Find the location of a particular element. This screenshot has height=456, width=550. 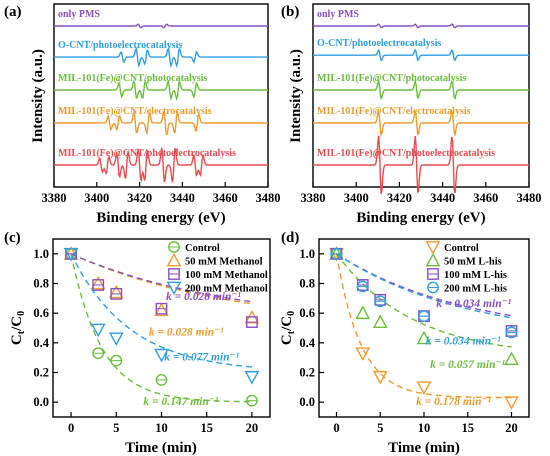

x-tick-label: 3460 is located at coordinates (485, 198).